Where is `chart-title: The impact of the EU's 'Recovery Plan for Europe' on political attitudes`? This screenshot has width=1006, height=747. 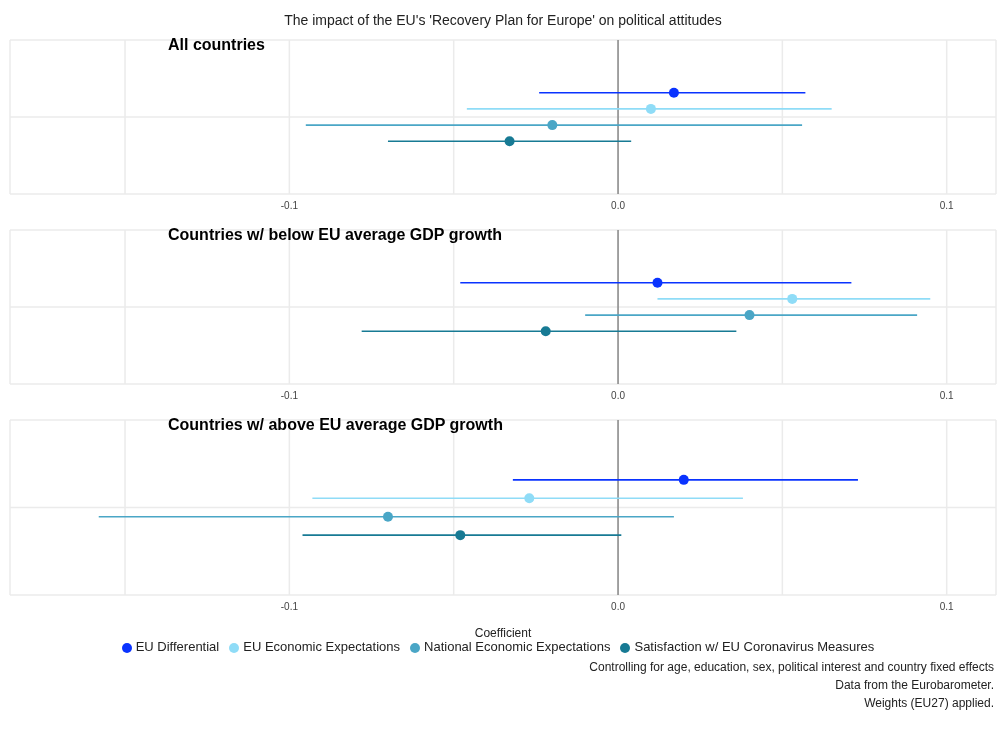 chart-title: The impact of the EU's 'Recovery Plan for Europe' on political attitudes is located at coordinates (503, 20).